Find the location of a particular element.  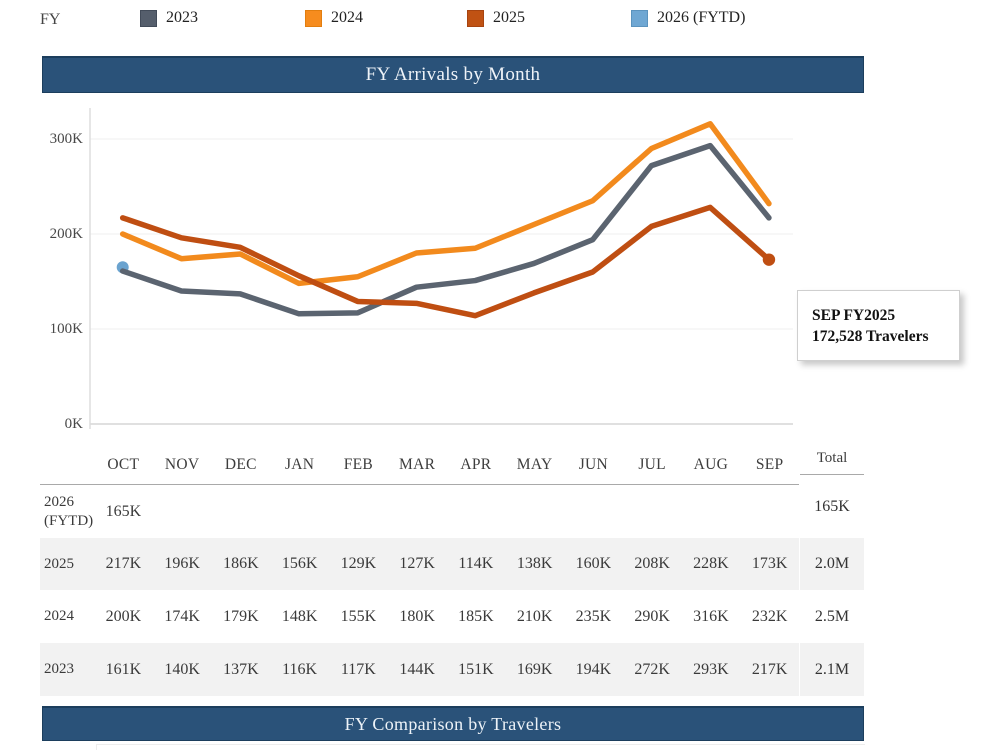

cell-2025-sep: 173K is located at coordinates (769, 563).